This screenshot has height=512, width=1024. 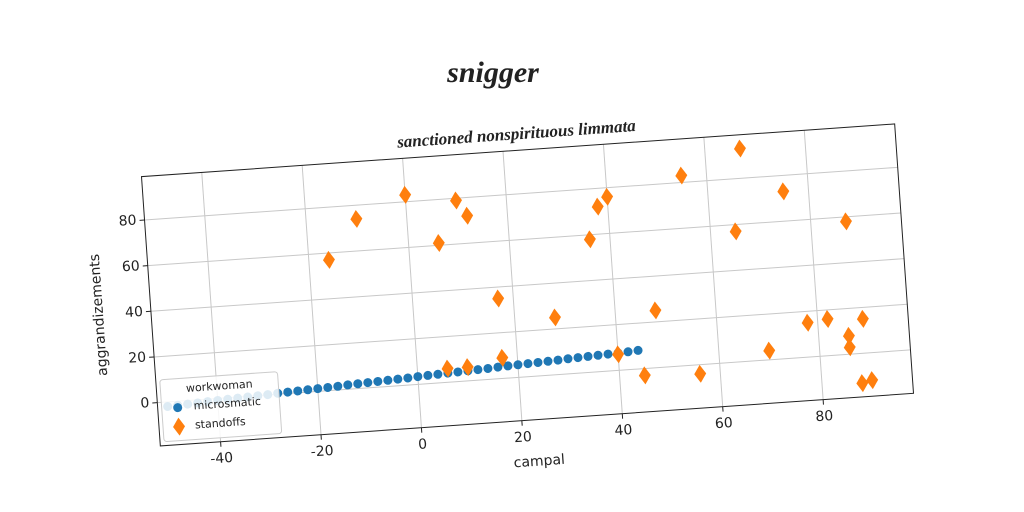 What do you see at coordinates (134, 312) in the screenshot?
I see `y-tick-label: 40` at bounding box center [134, 312].